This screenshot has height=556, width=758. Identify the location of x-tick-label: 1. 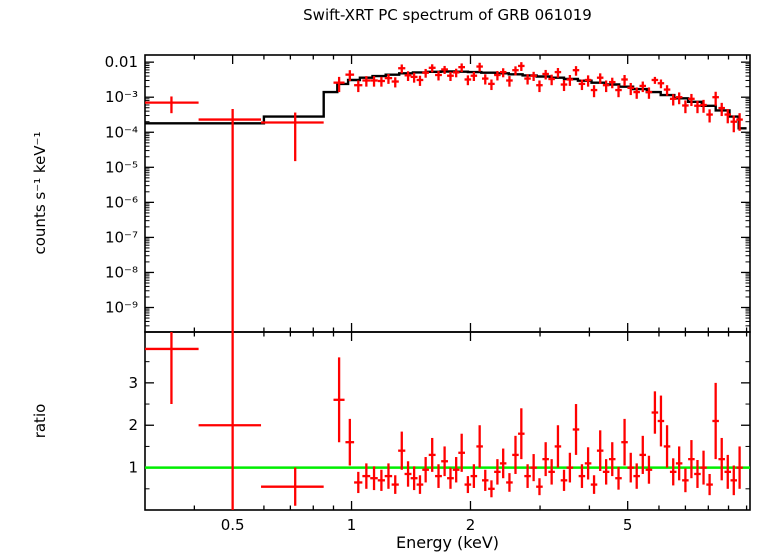
(352, 525).